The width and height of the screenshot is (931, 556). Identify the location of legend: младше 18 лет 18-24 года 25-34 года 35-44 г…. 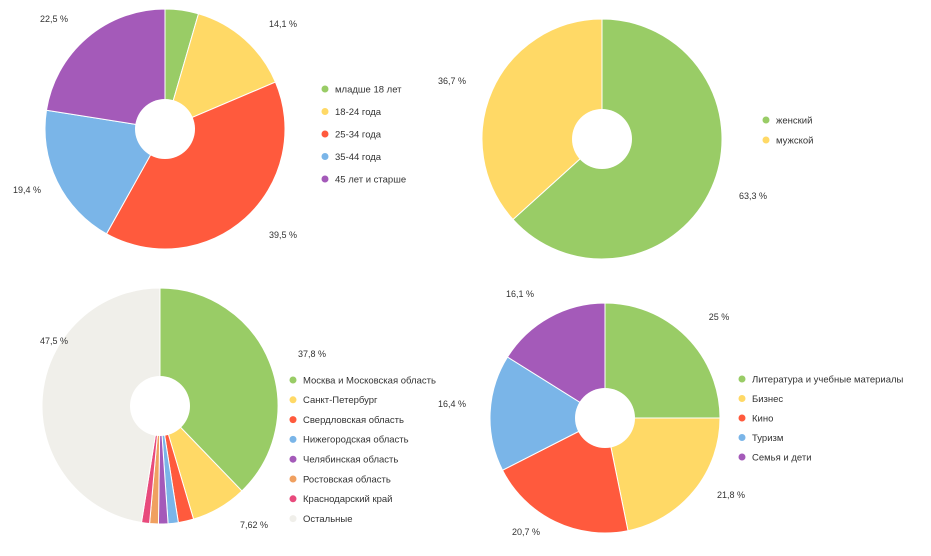
(364, 134).